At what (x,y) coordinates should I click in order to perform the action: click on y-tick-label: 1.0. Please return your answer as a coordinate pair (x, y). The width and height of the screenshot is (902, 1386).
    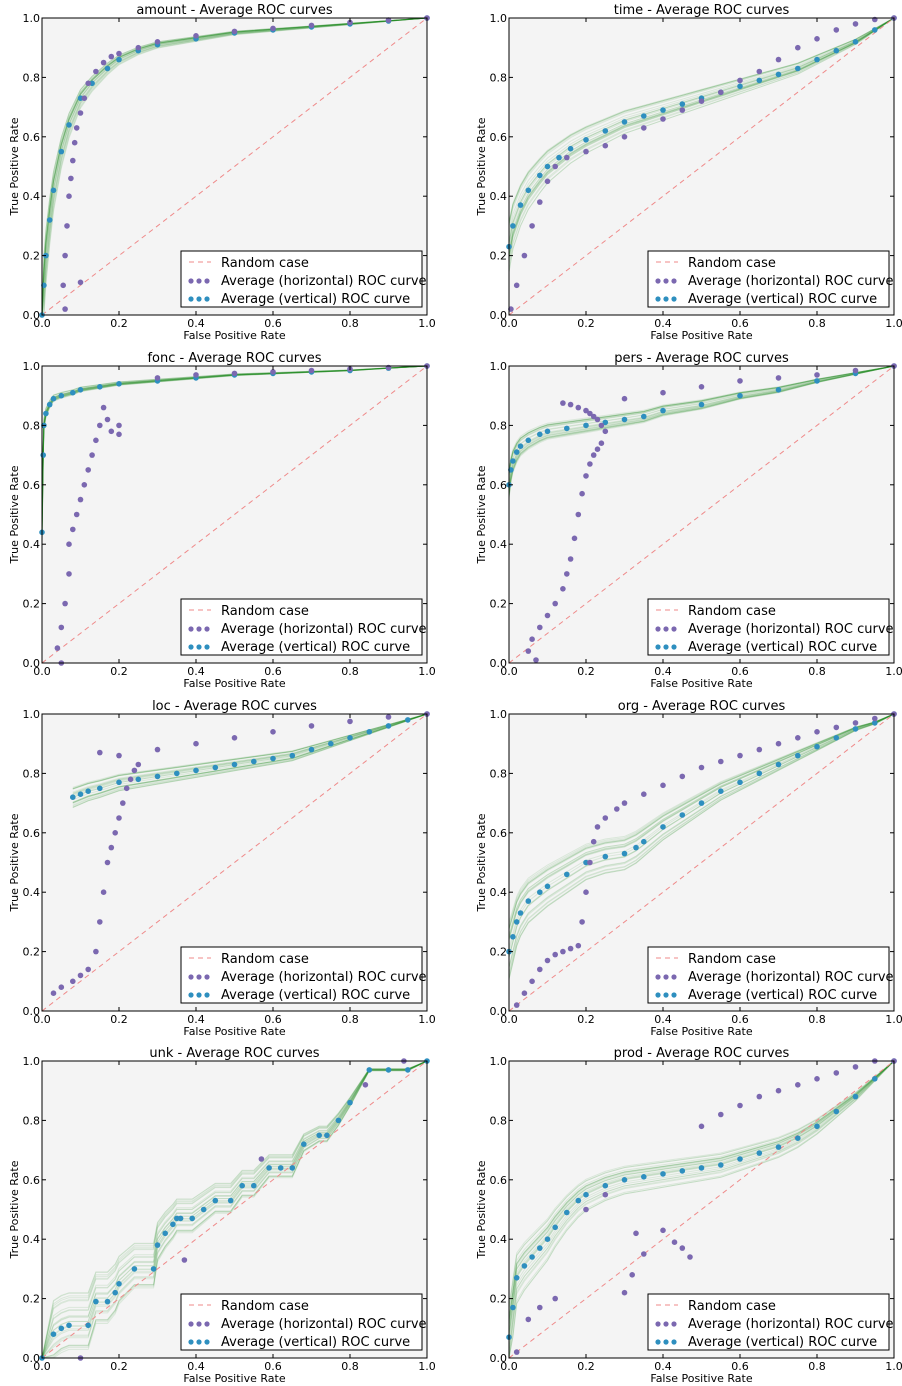
    Looking at the image, I should click on (32, 1061).